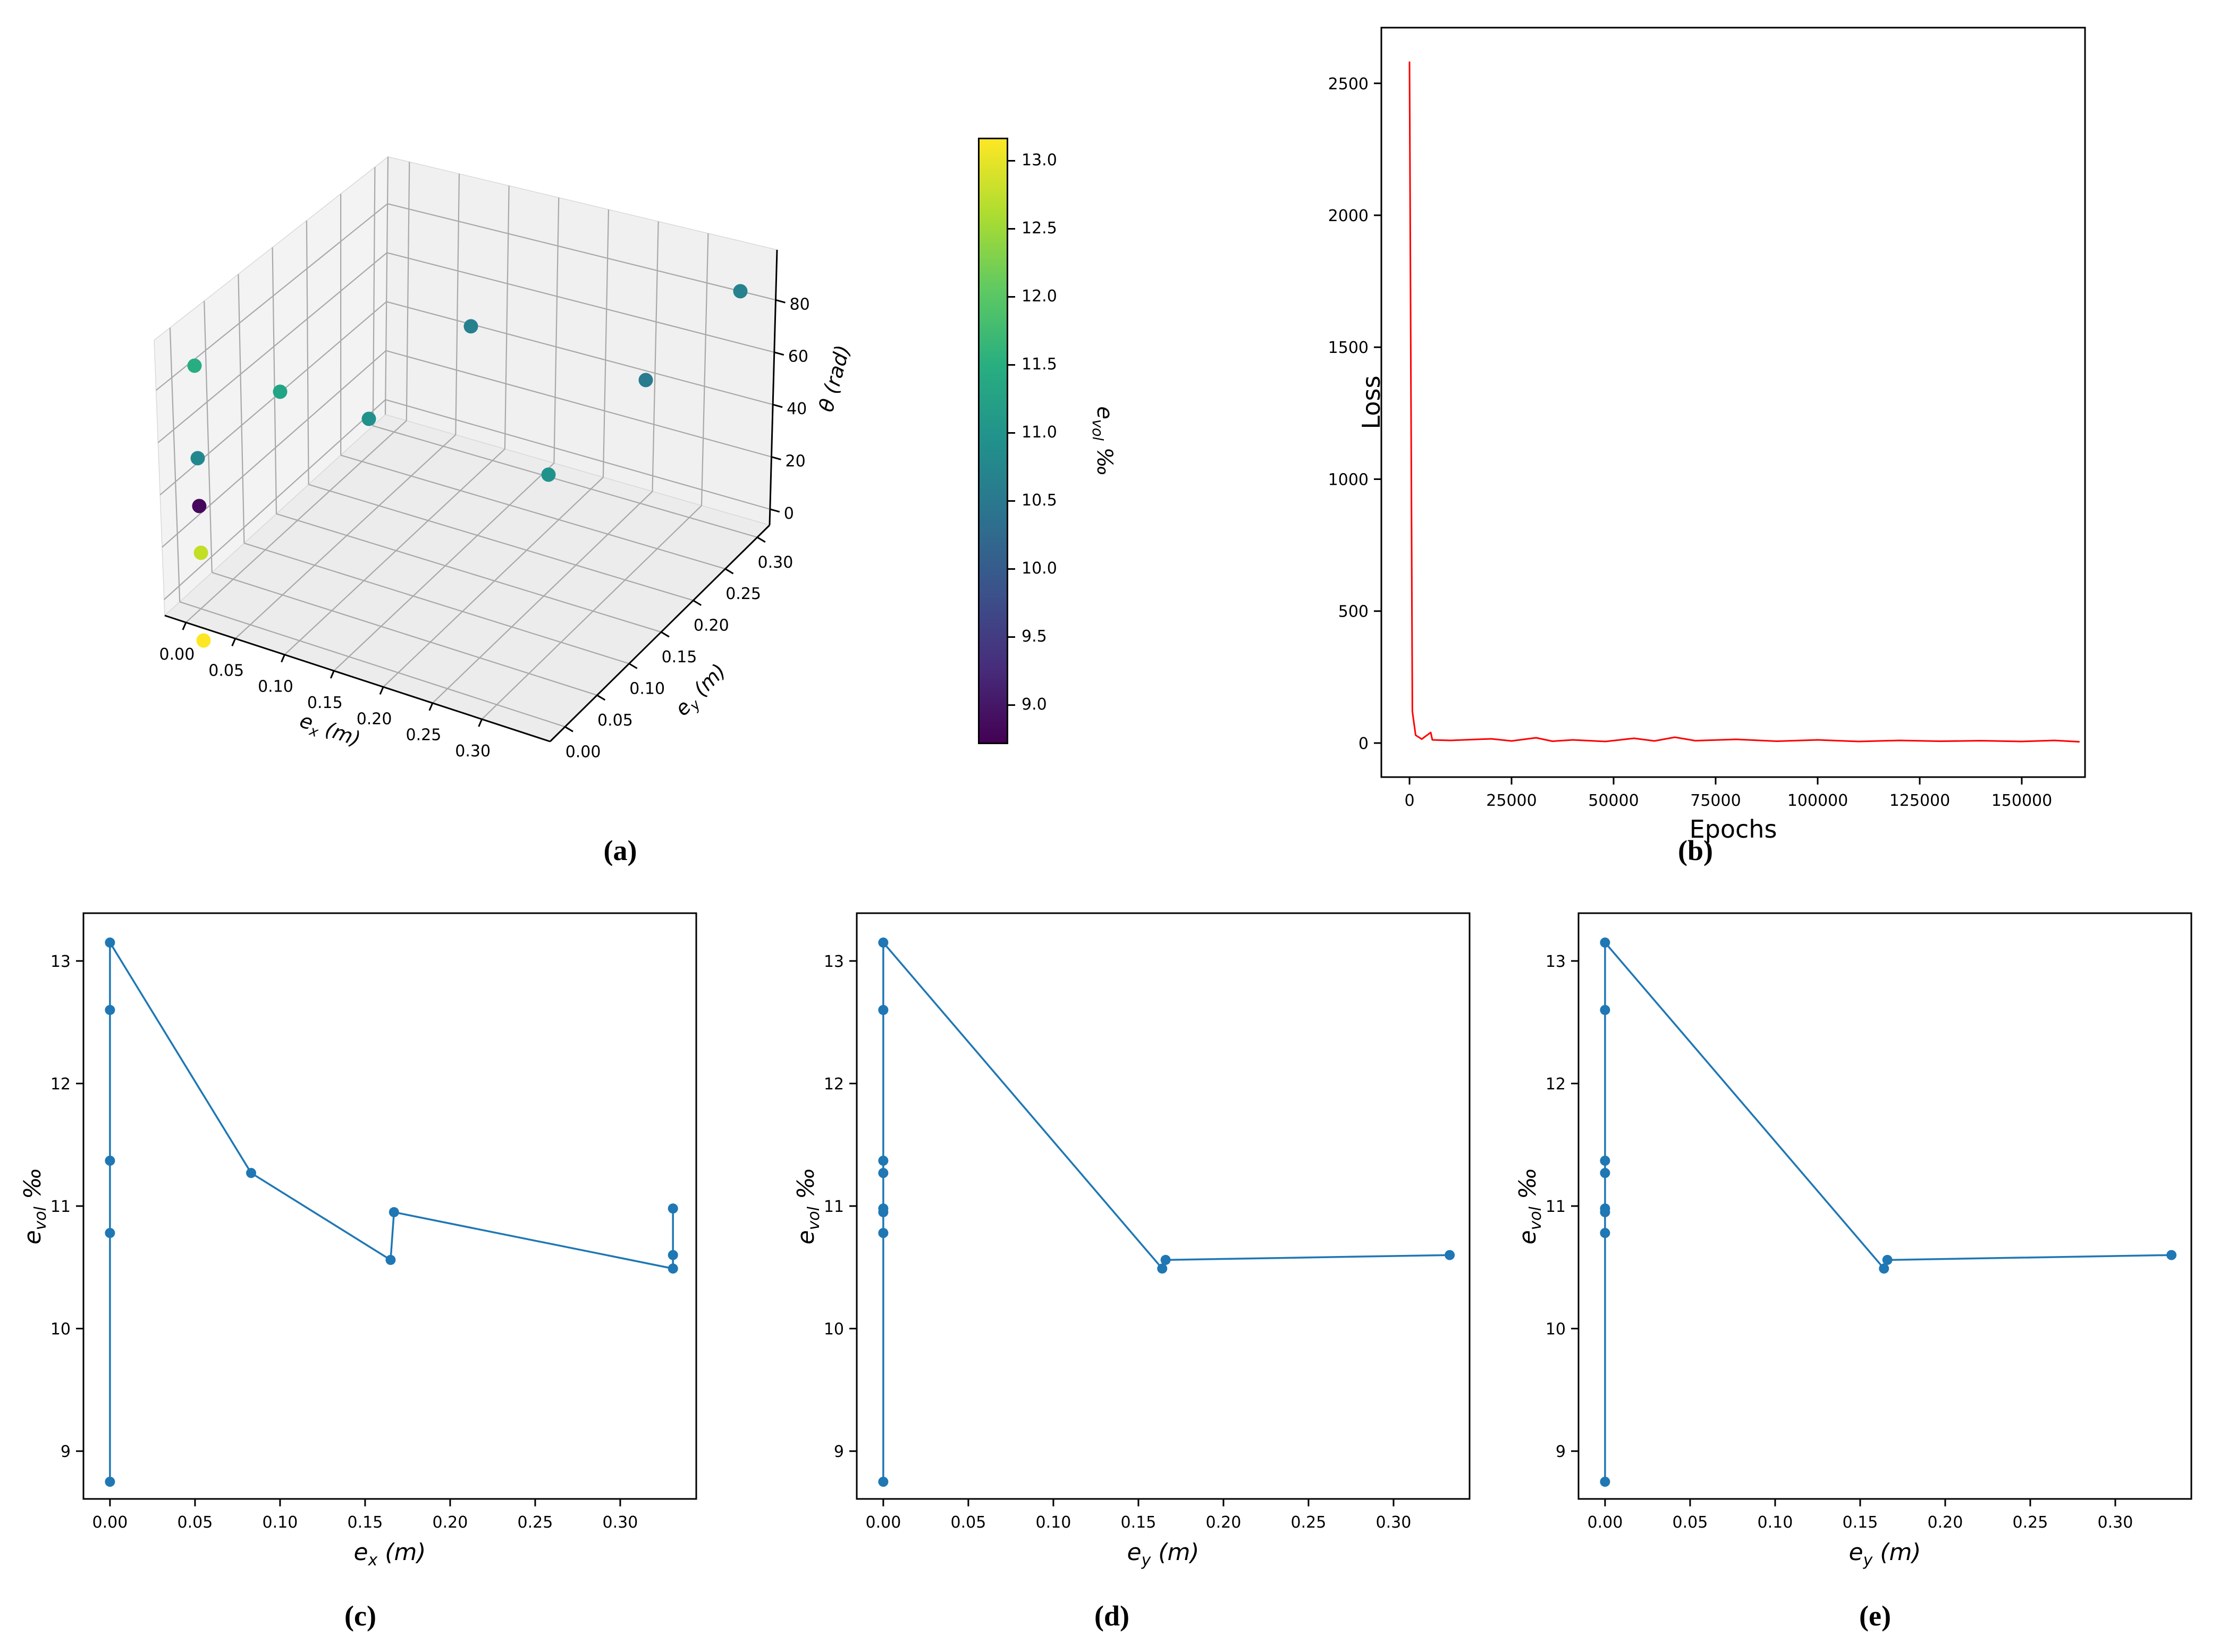 The image size is (2228, 1652). What do you see at coordinates (1744, 402) in the screenshot?
I see `data-line-b` at bounding box center [1744, 402].